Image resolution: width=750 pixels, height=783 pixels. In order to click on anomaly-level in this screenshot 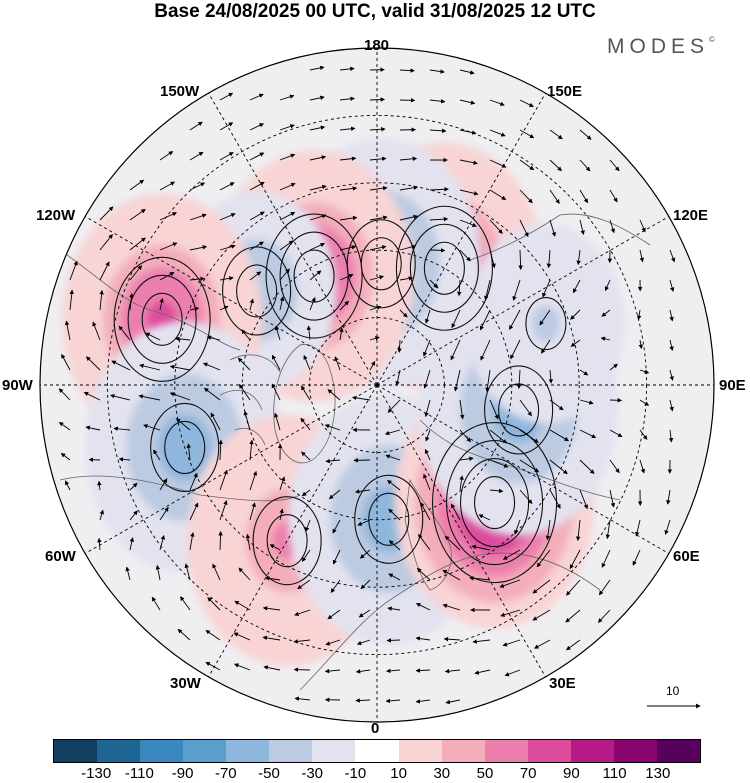, I will do `click(546, 324)`.